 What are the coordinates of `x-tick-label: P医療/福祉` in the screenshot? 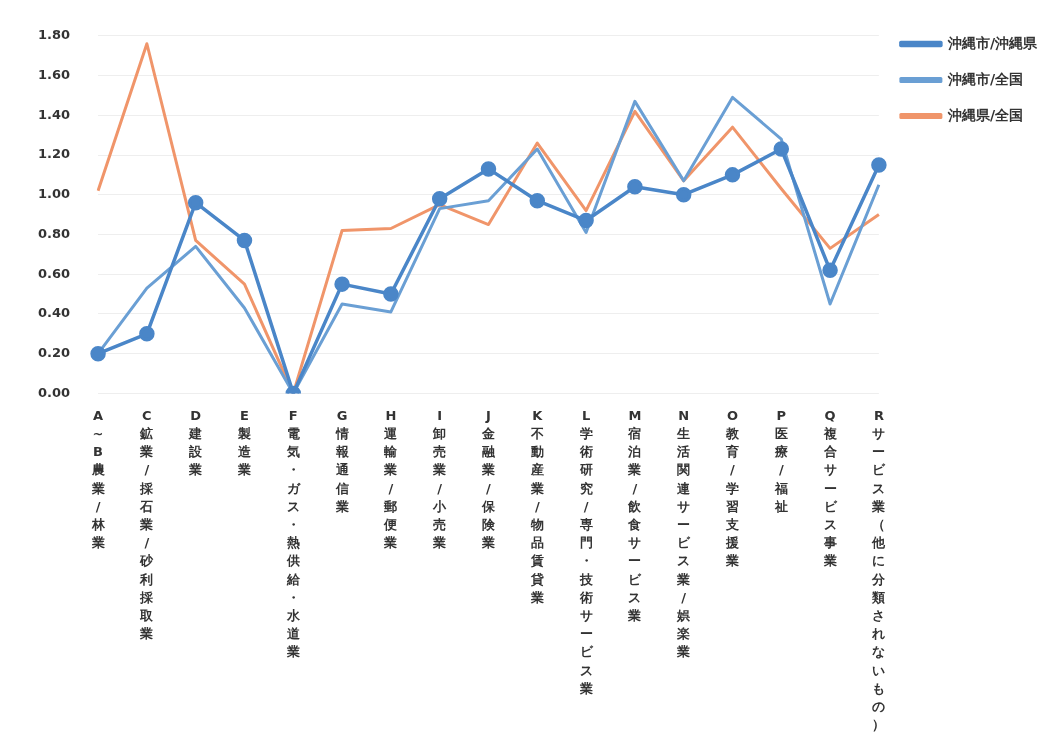 It's located at (780, 460).